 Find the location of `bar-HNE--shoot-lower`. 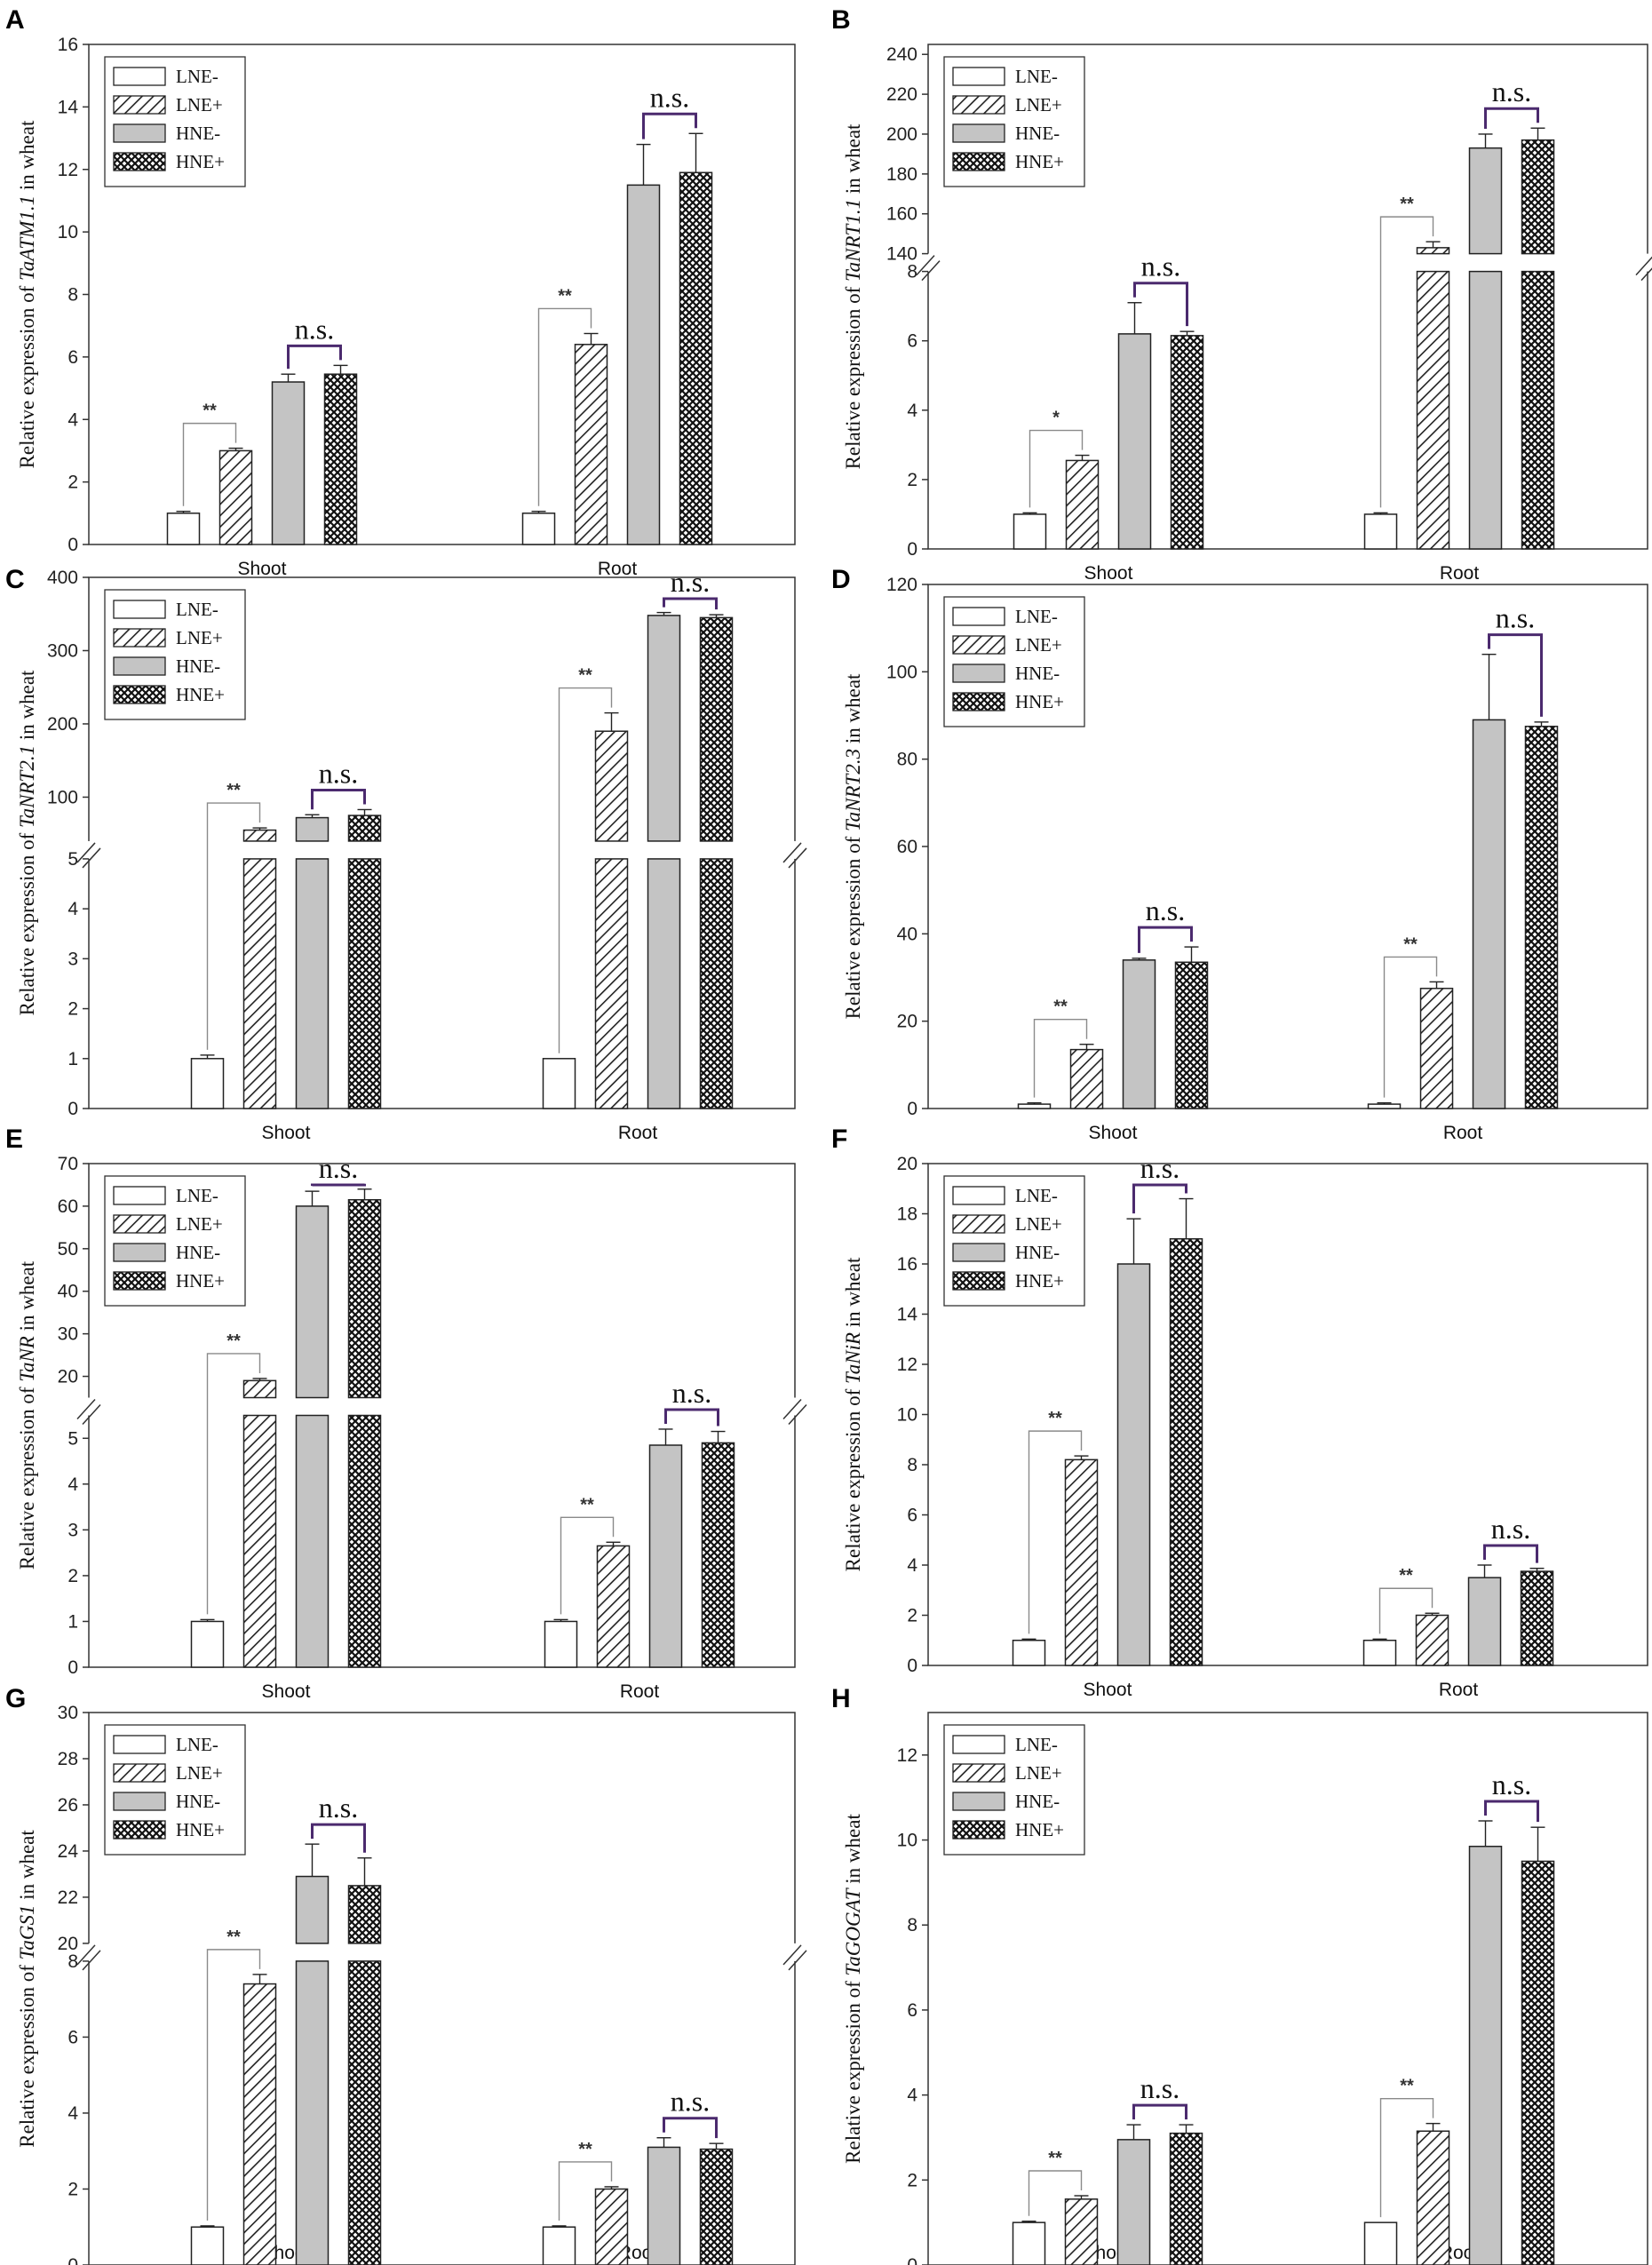

bar-HNE--shoot-lower is located at coordinates (312, 2112).